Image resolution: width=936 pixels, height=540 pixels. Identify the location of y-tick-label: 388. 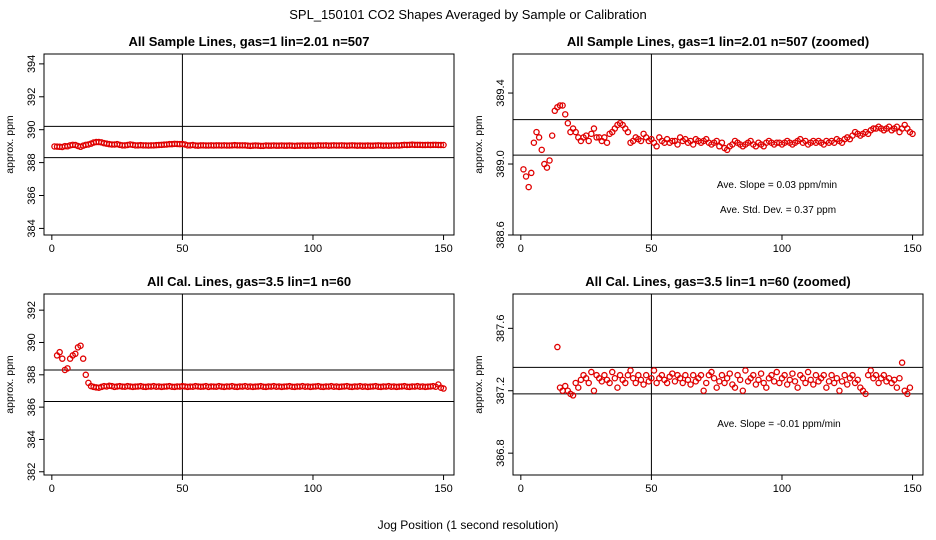
(32, 375).